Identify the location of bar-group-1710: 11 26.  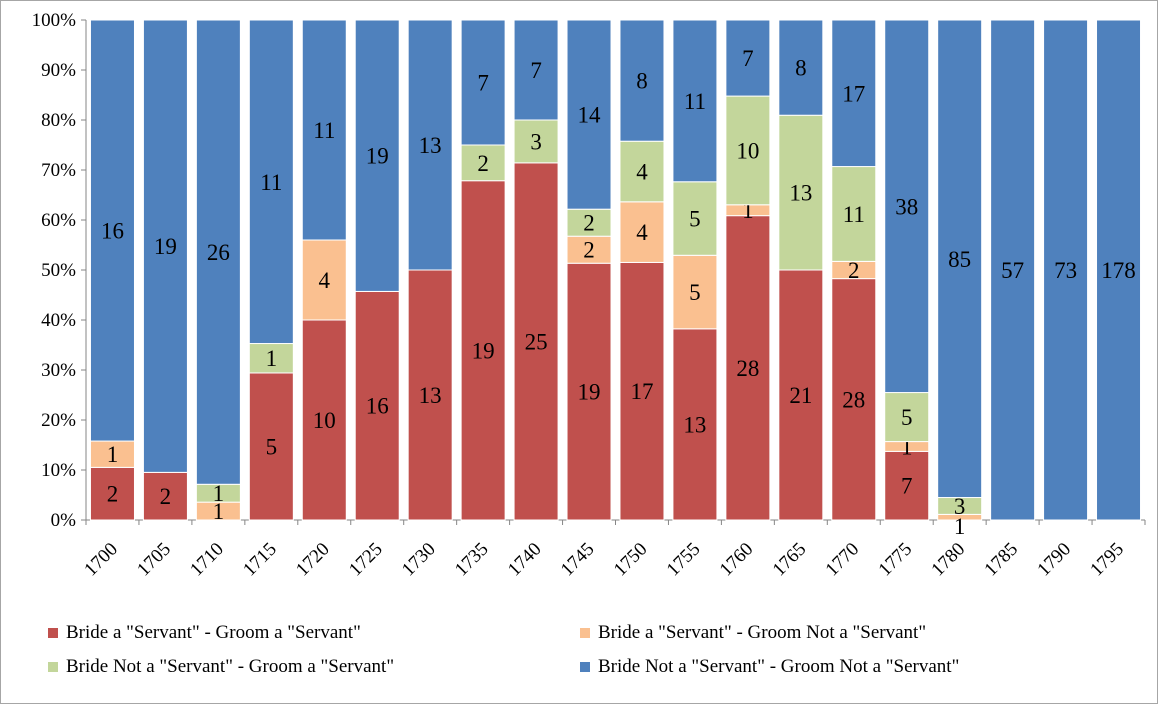
(218, 271).